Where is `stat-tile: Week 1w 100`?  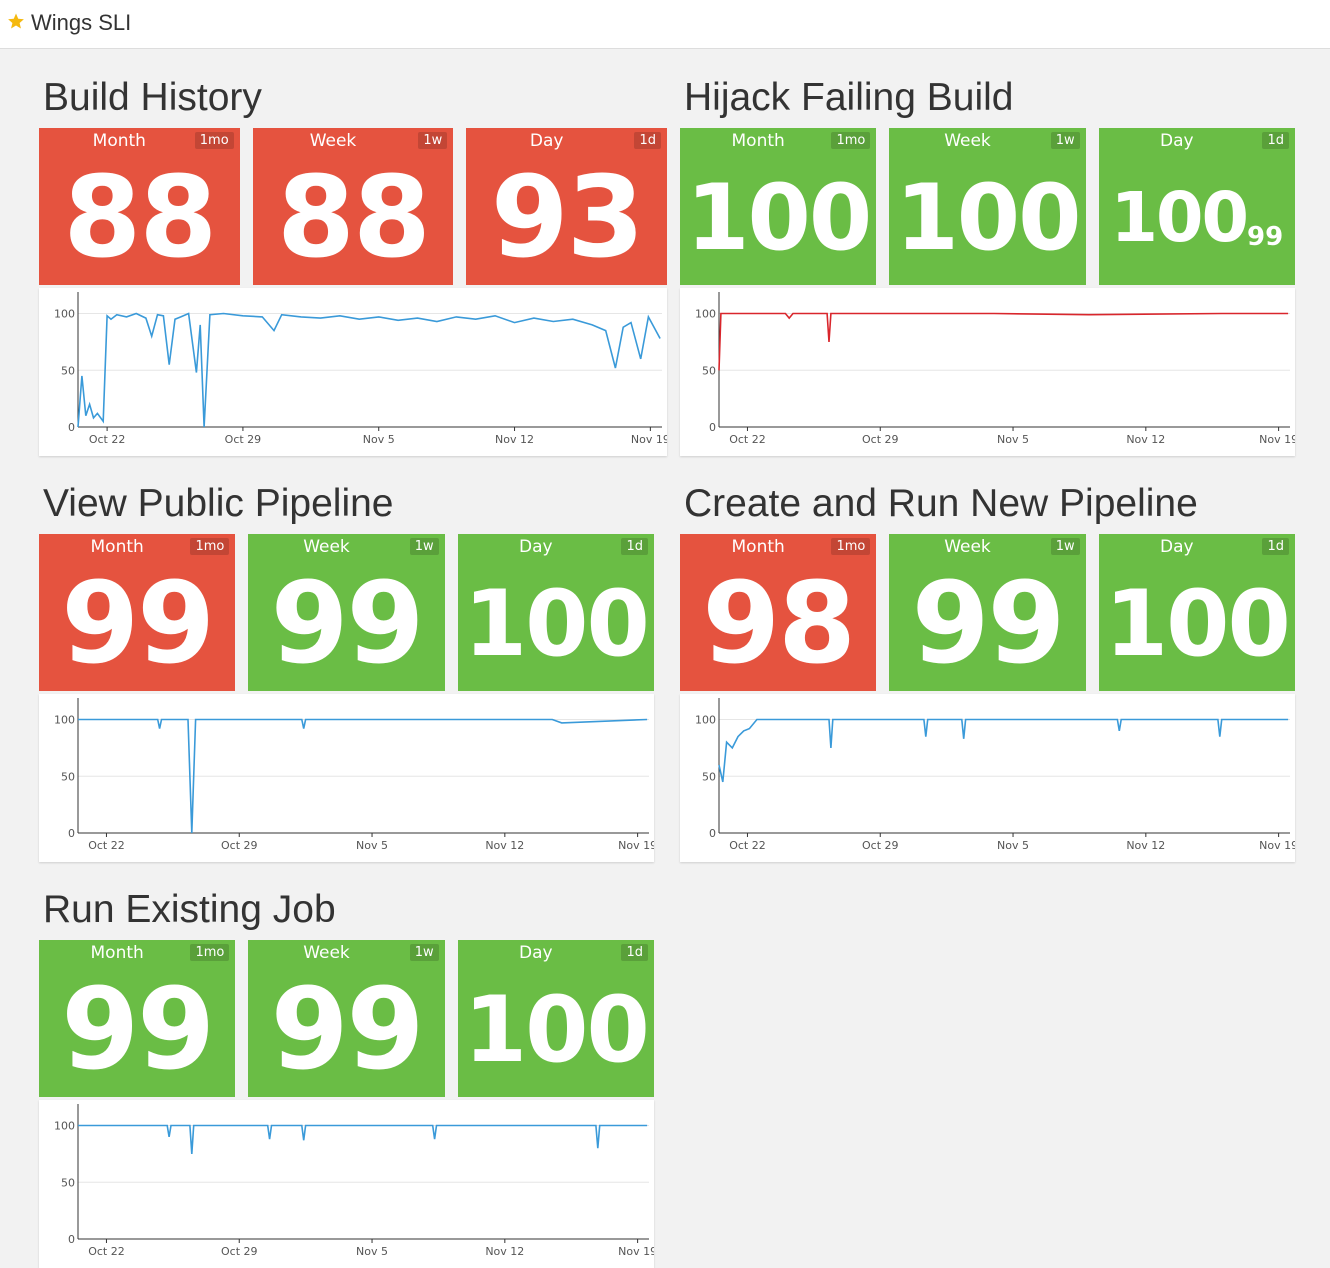 stat-tile: Week 1w 100 is located at coordinates (987, 206).